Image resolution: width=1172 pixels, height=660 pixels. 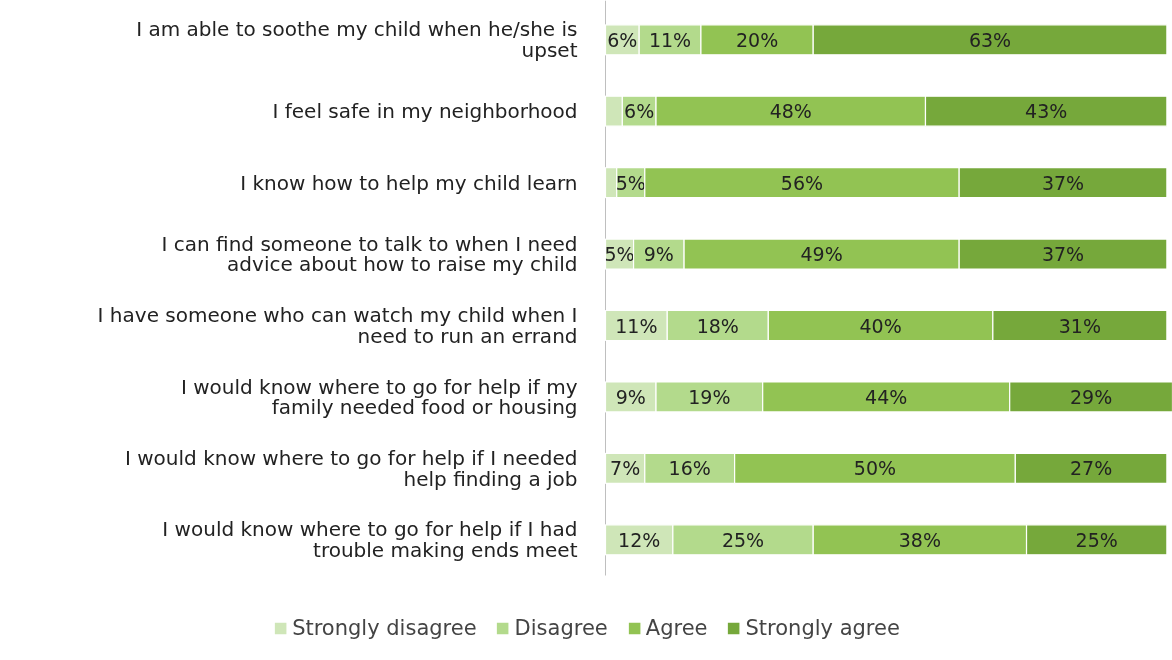 What do you see at coordinates (1091, 468) in the screenshot?
I see `data-label: 27%` at bounding box center [1091, 468].